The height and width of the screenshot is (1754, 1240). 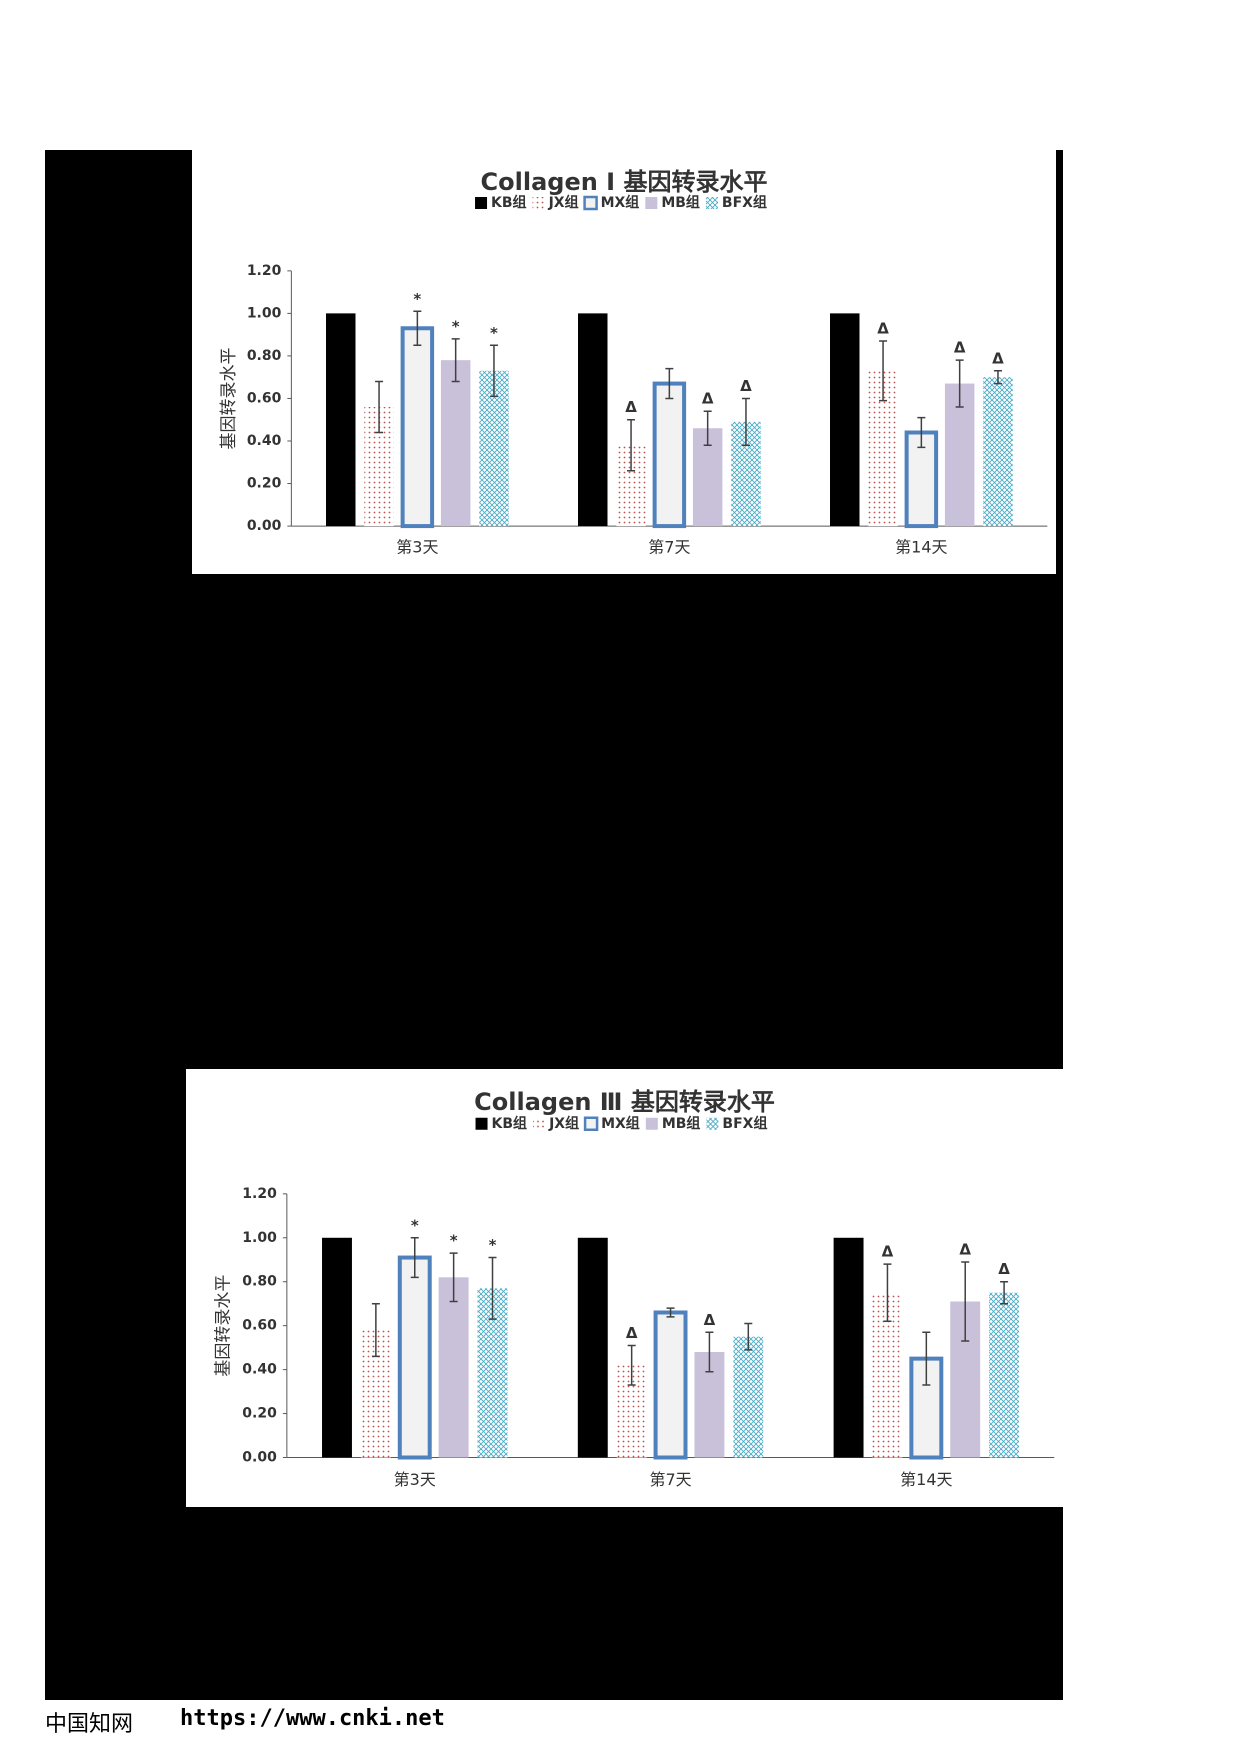 What do you see at coordinates (259, 1194) in the screenshot?
I see `y-tick-label: 1.20` at bounding box center [259, 1194].